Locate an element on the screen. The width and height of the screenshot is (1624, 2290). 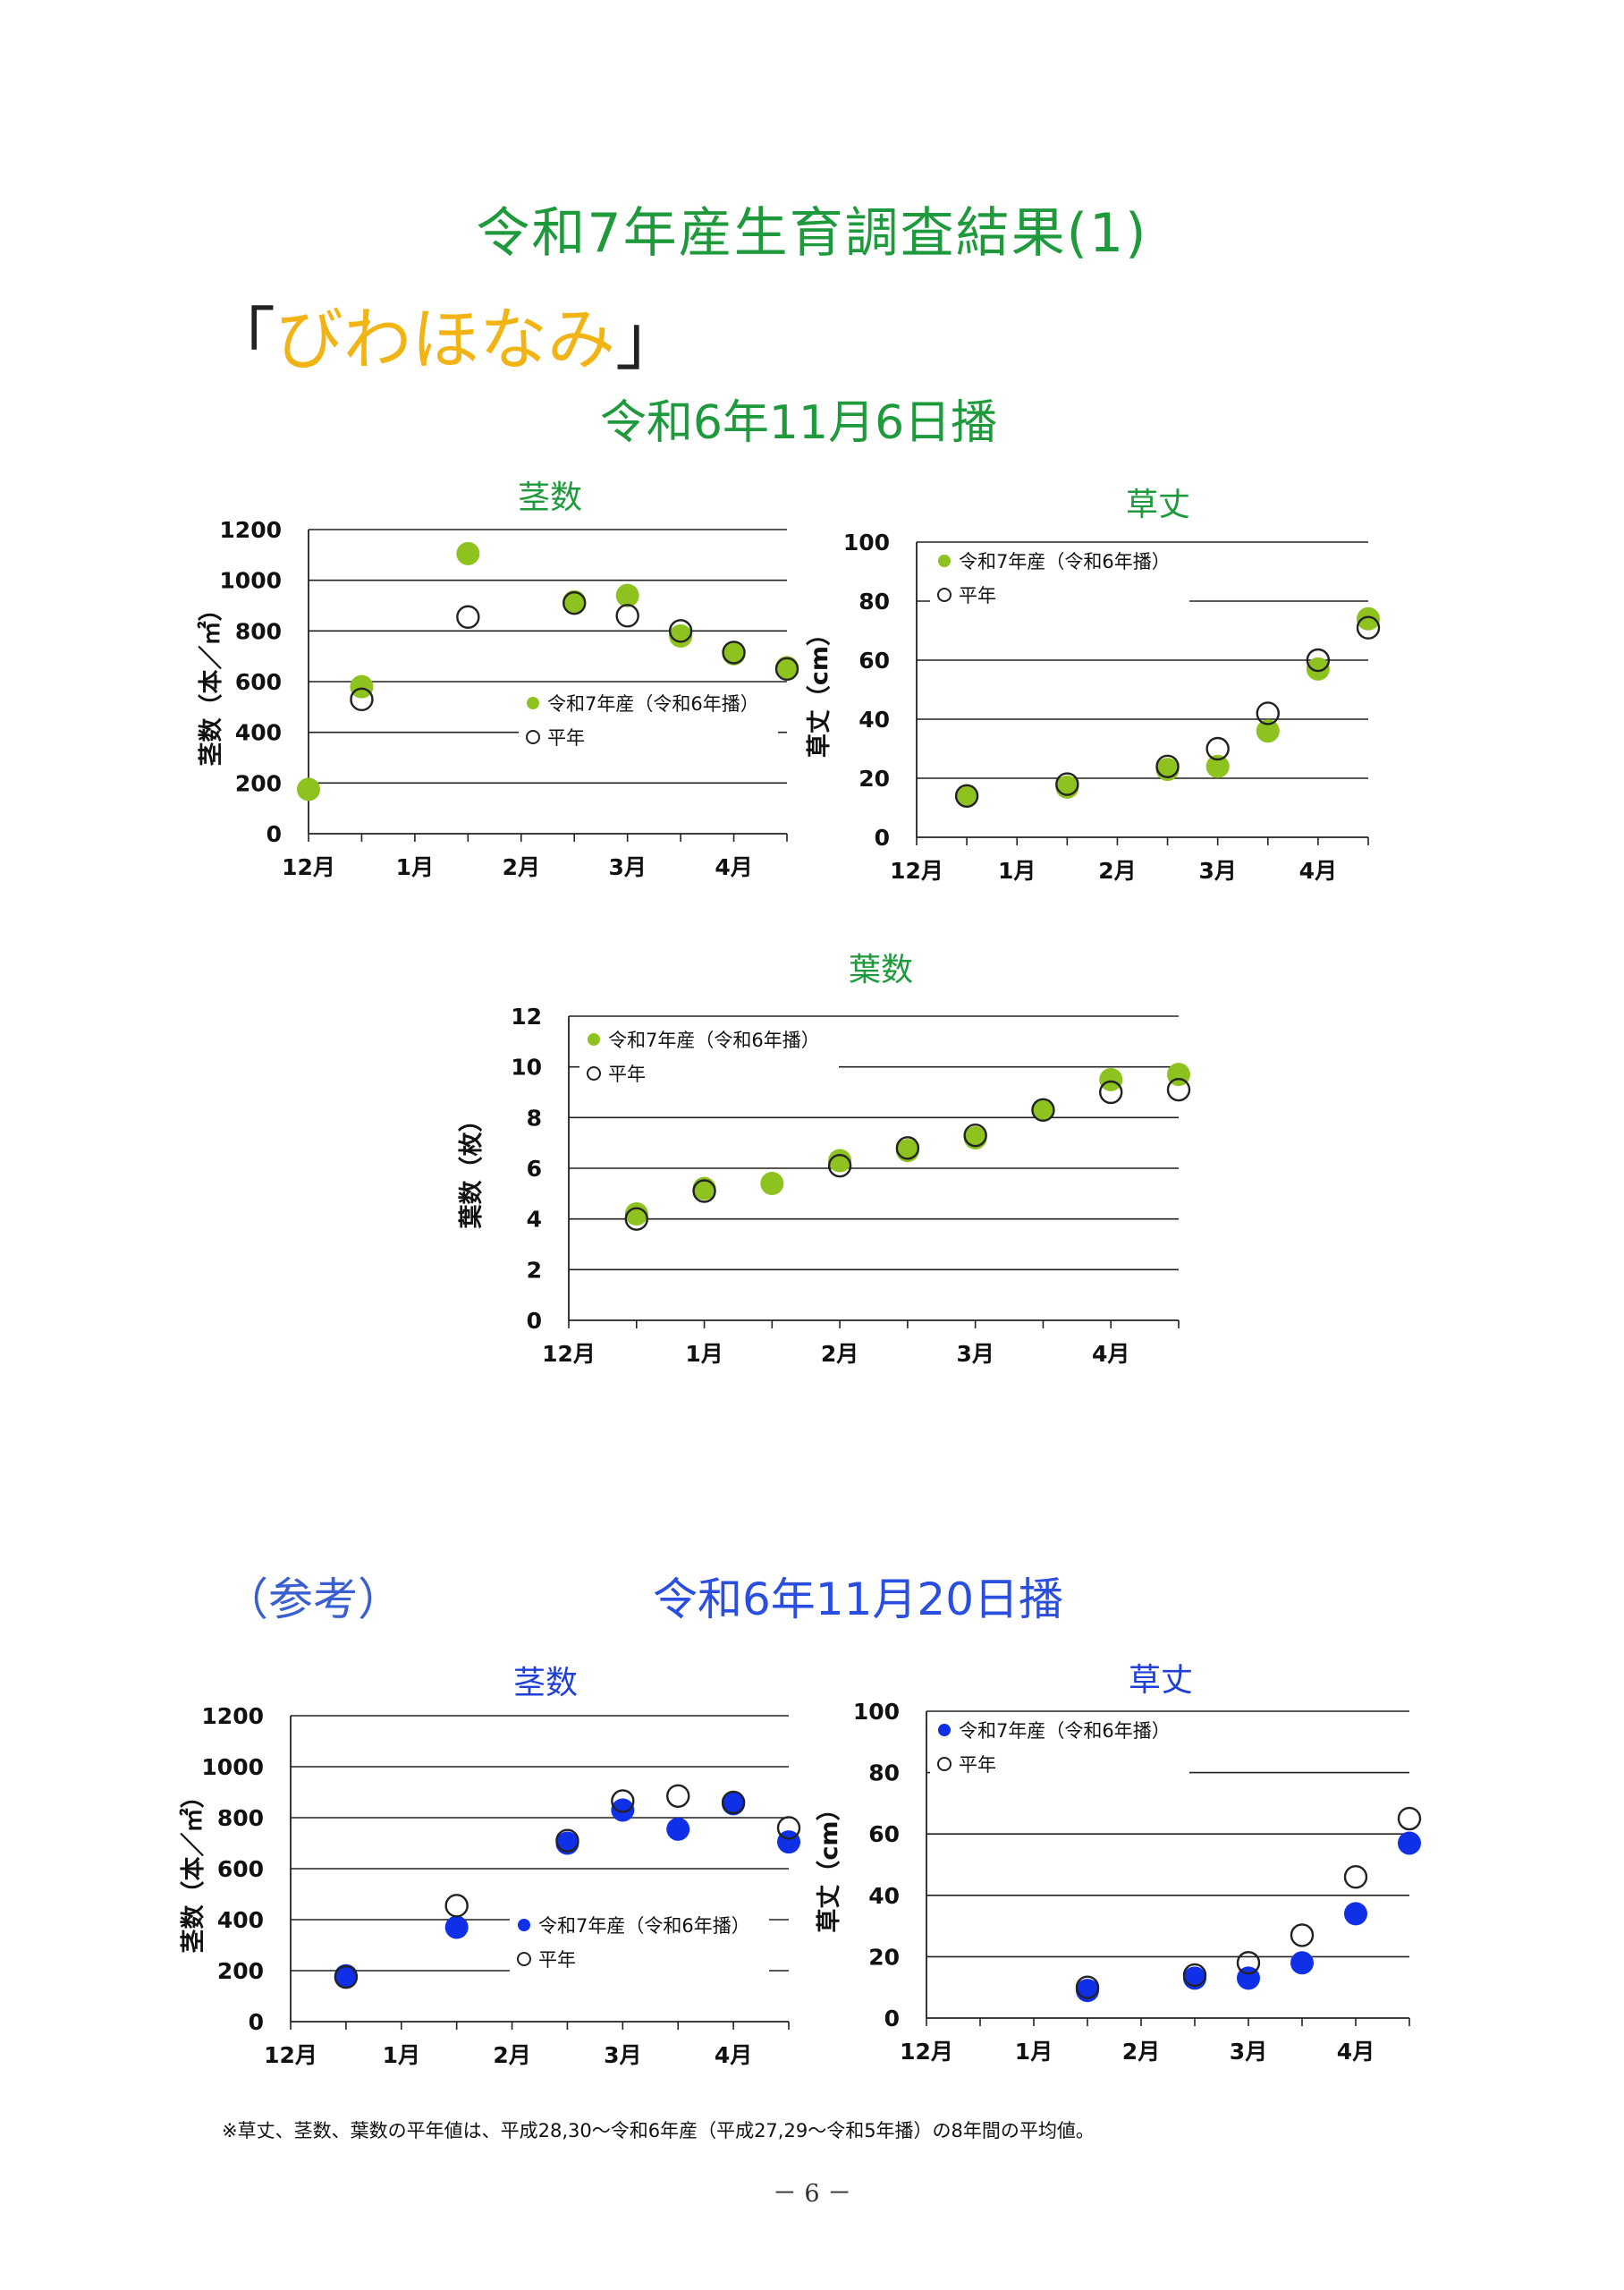
y-axis-label: 茎数（本／㎡） is located at coordinates (193, 1869).